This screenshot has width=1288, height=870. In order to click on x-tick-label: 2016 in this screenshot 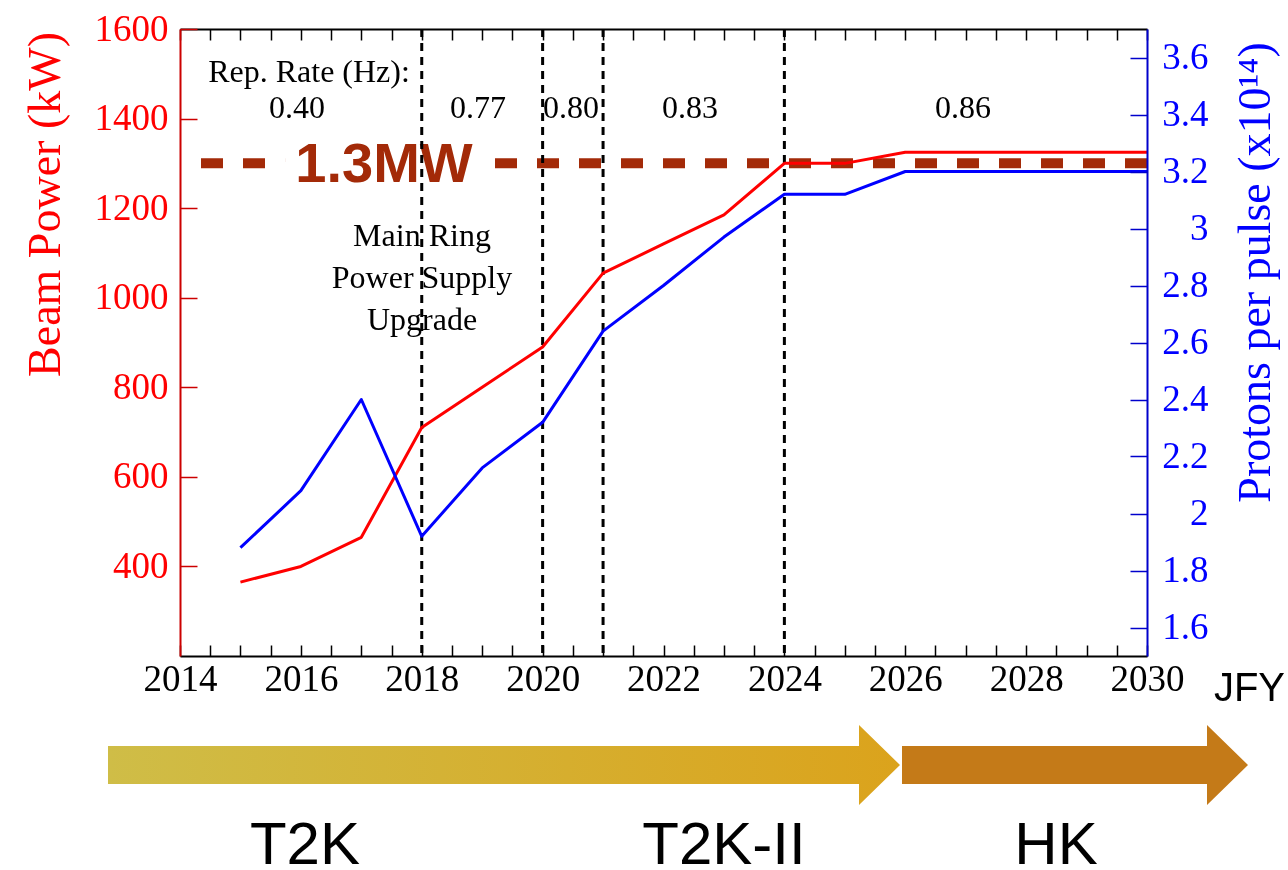, I will do `click(301, 678)`.